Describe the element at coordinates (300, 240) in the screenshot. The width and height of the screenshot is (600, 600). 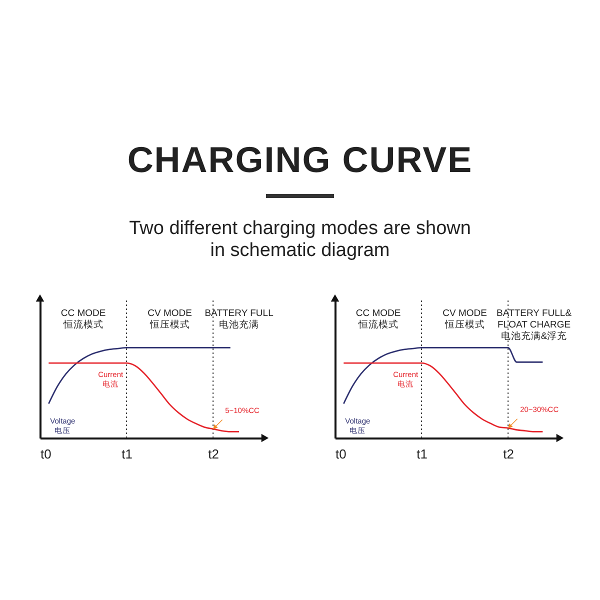
I see `chart-subtitle: Two different charging modes are shown in schematic diagram` at that location.